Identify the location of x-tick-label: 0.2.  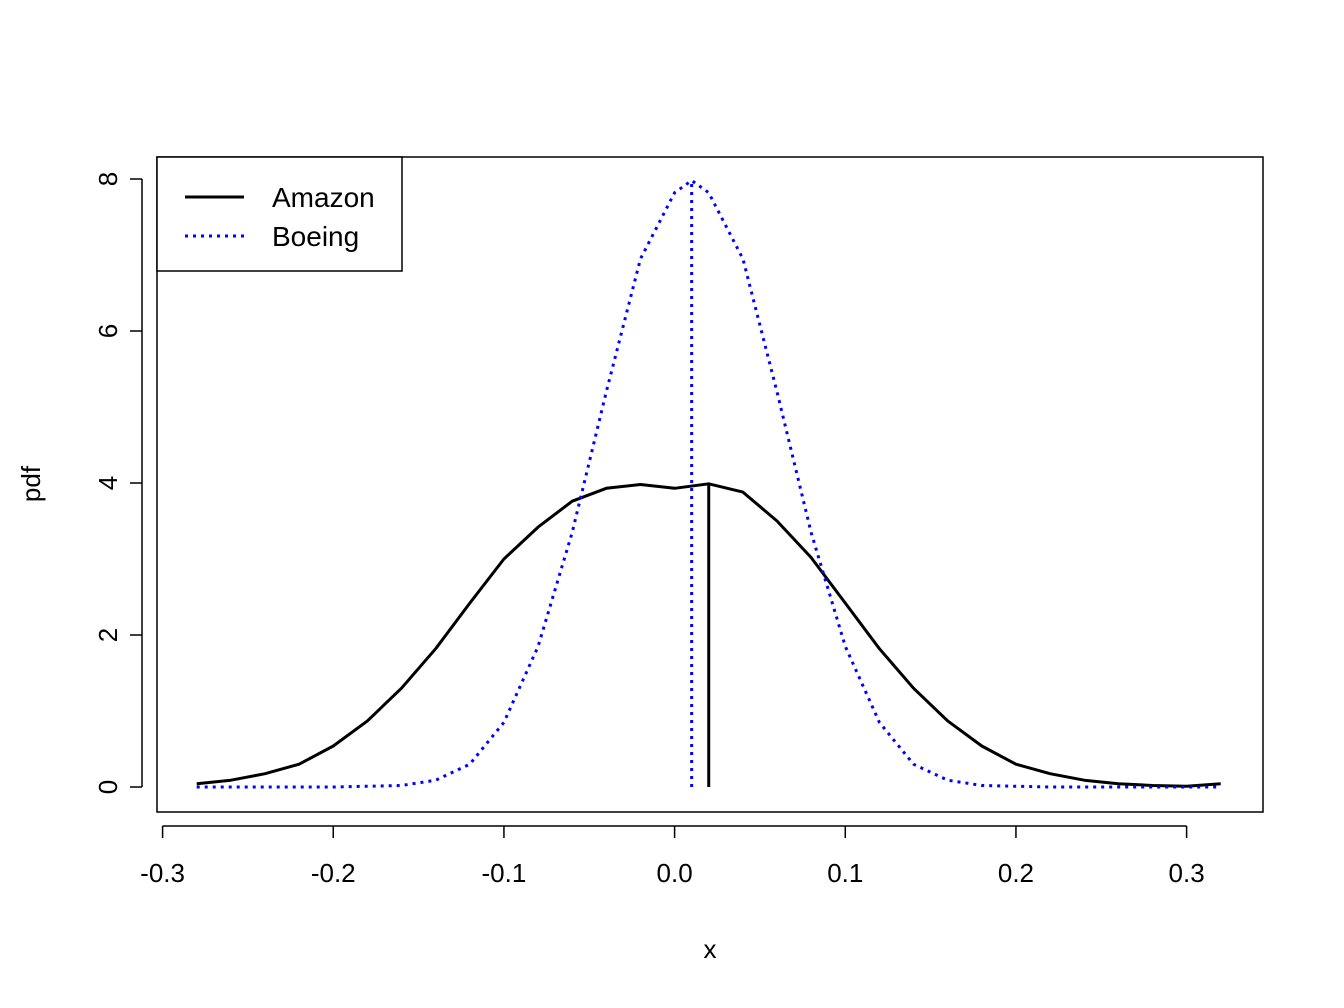
(1016, 873).